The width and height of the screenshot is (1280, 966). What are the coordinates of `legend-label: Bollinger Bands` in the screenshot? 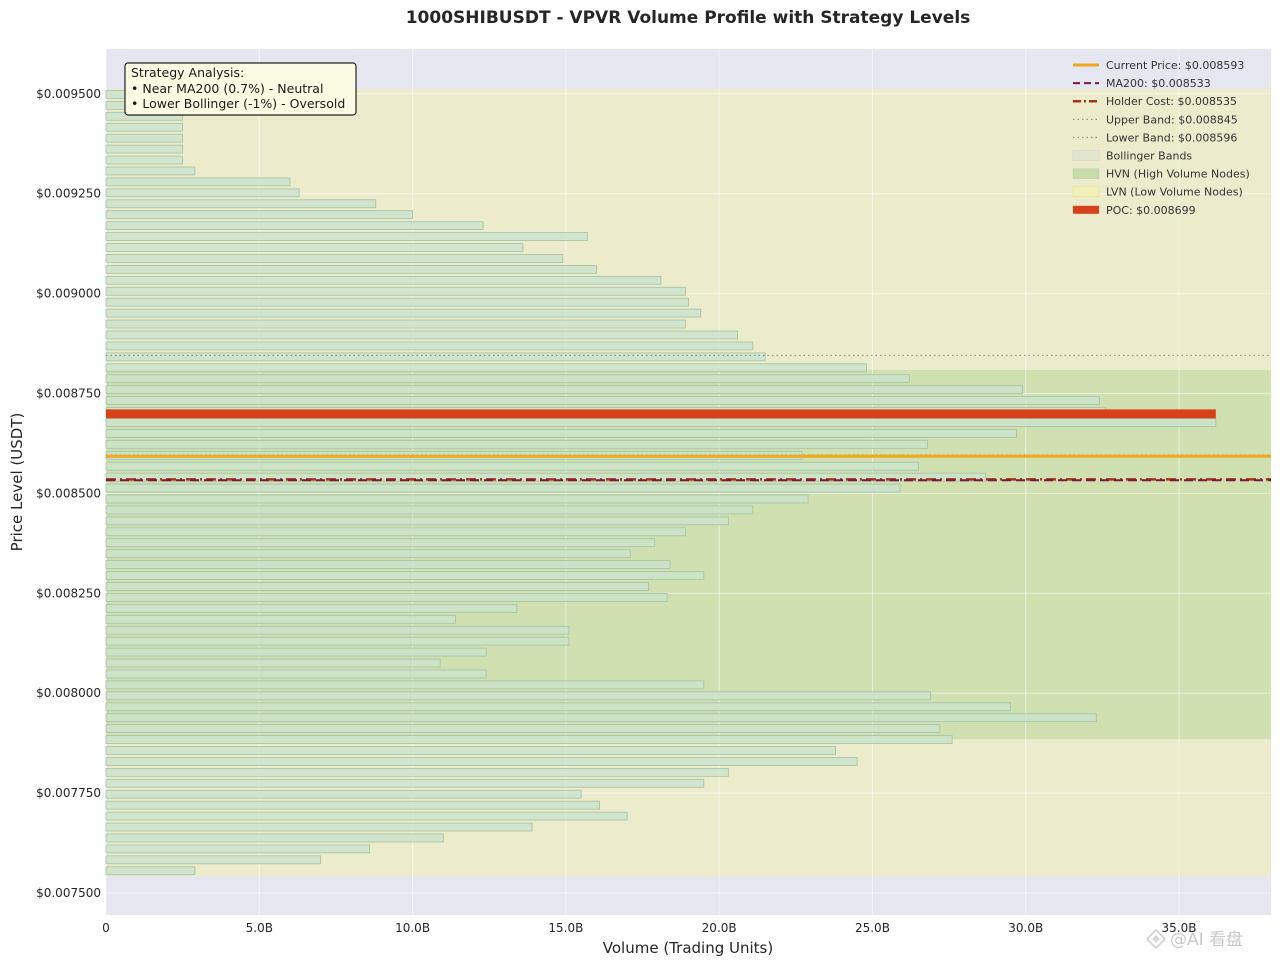 It's located at (1149, 156).